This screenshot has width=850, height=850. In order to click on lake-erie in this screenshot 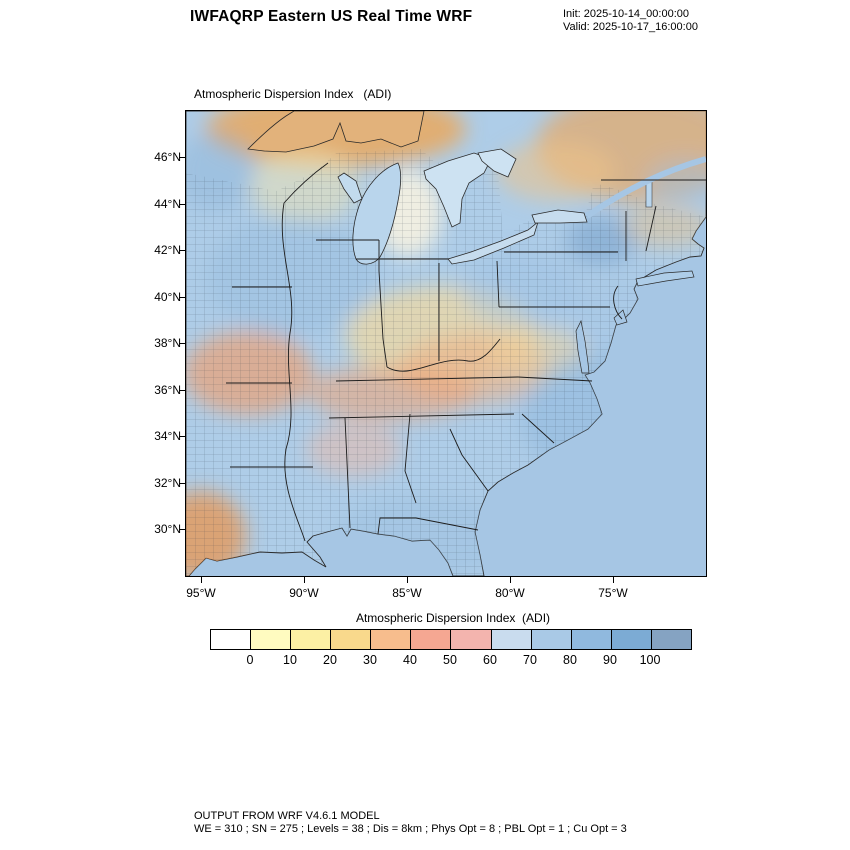, I will do `click(493, 242)`.